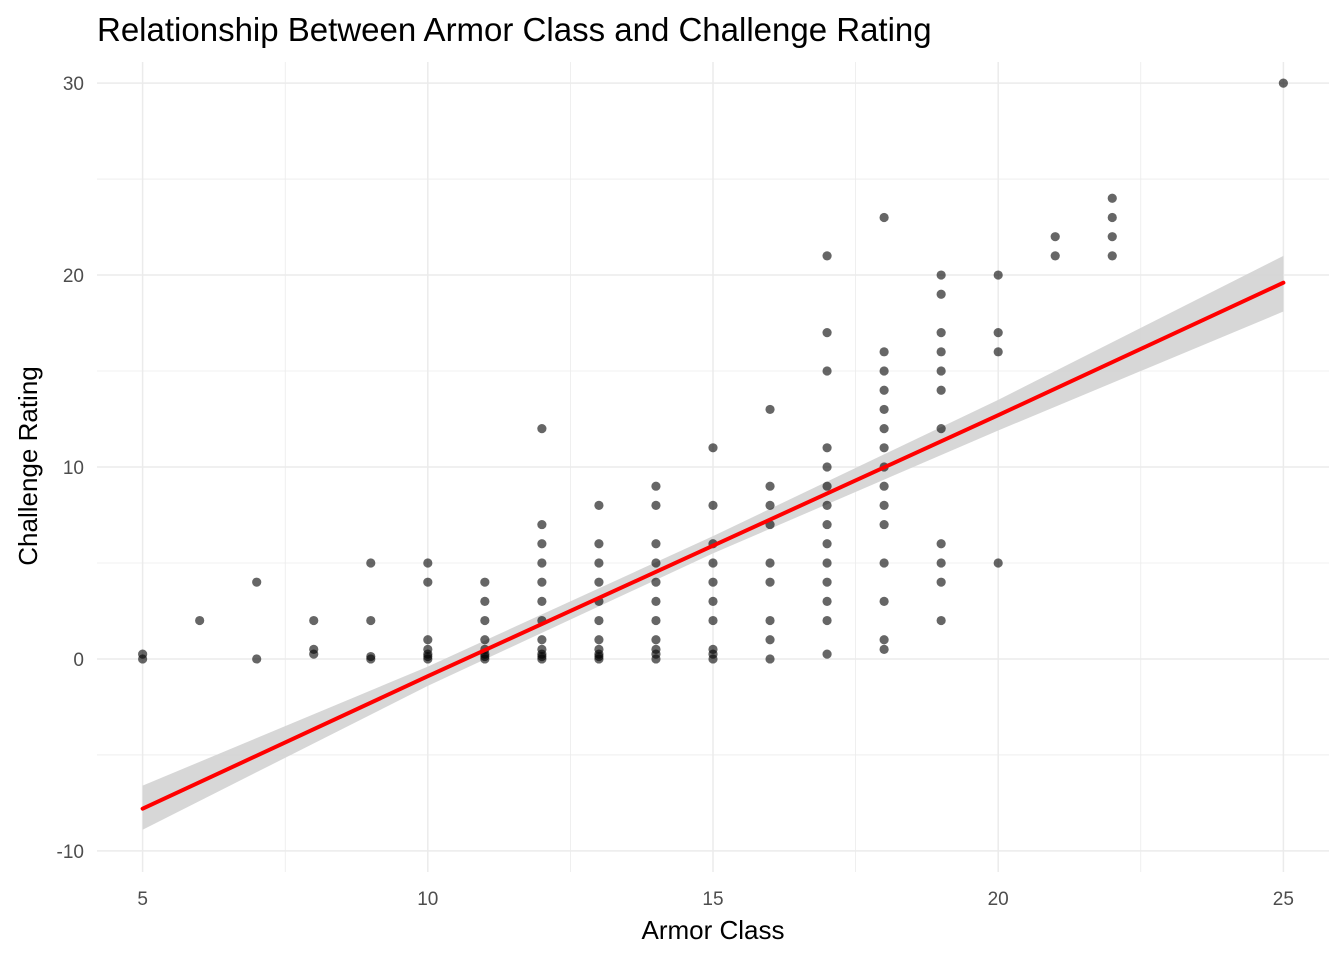  What do you see at coordinates (70, 852) in the screenshot?
I see `y-tick-label: -10` at bounding box center [70, 852].